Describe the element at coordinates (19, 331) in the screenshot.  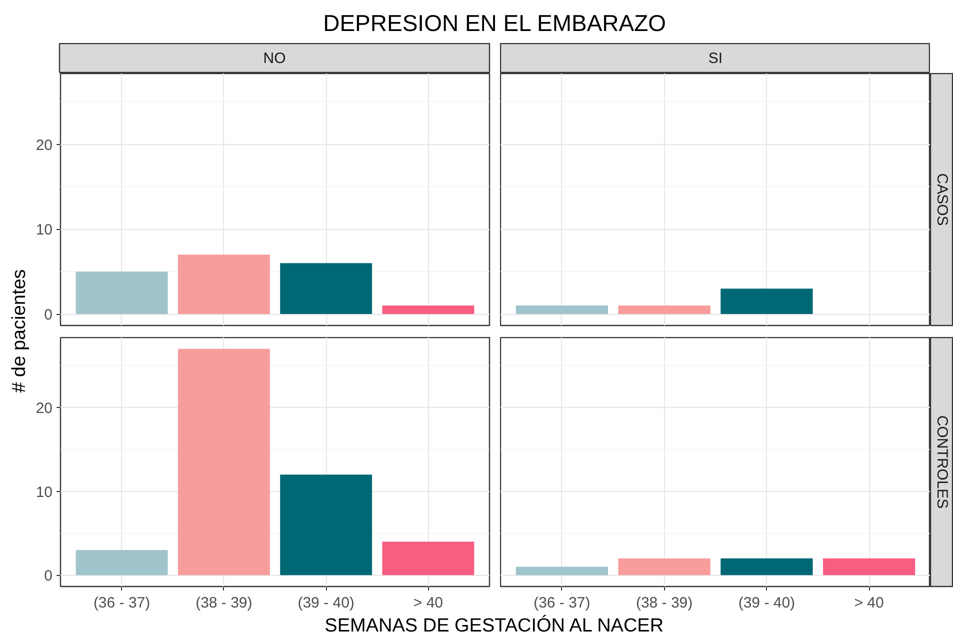
I see `y-axis-title: # de pacientes` at that location.